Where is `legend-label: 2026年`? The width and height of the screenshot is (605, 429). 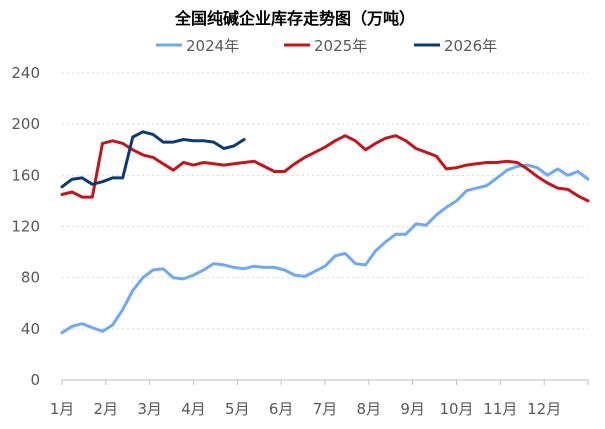 legend-label: 2026年 is located at coordinates (470, 46).